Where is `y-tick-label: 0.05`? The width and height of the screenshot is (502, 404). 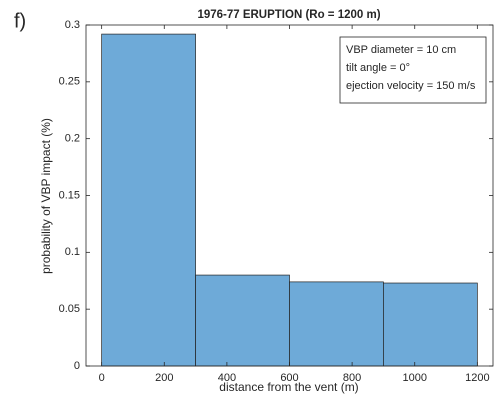
y-tick-label: 0.05 is located at coordinates (69, 309).